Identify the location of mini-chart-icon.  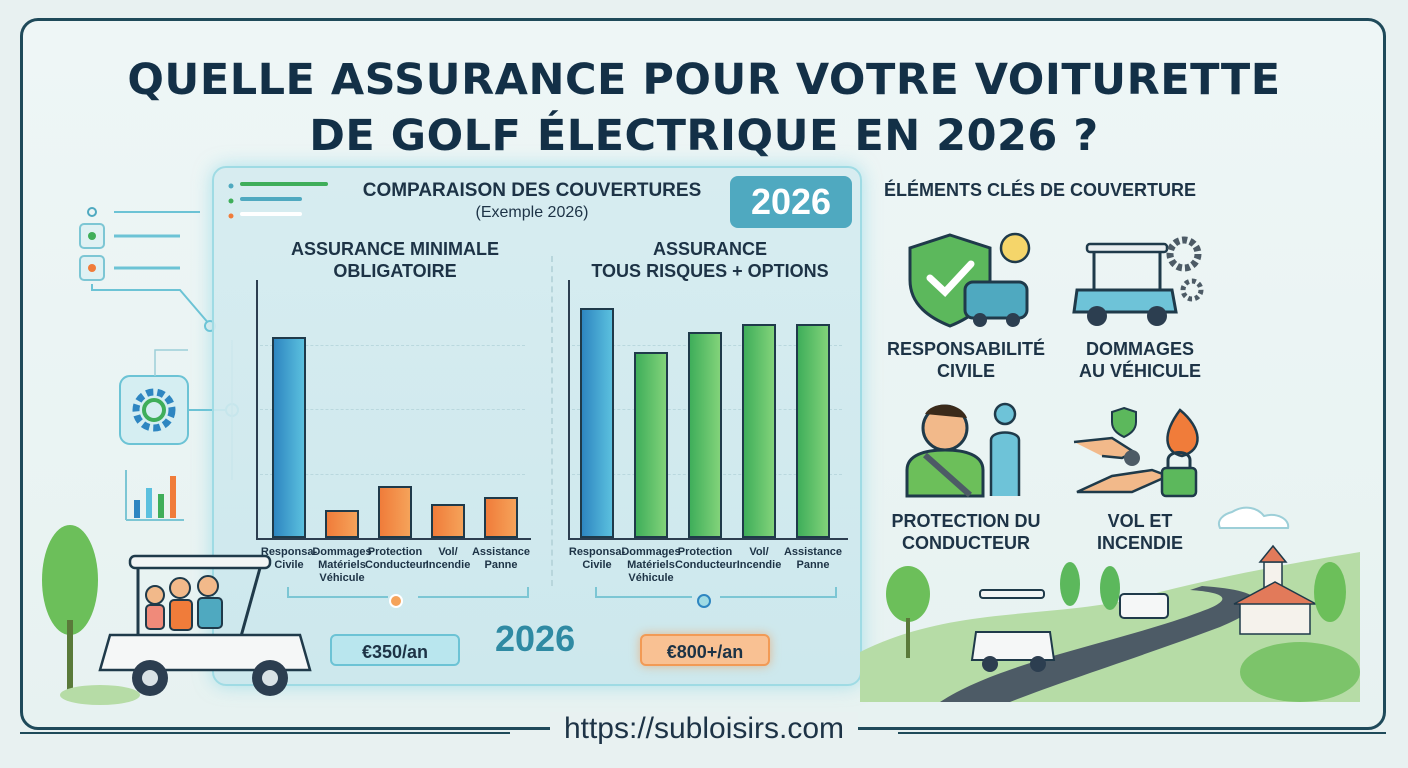
(154, 495).